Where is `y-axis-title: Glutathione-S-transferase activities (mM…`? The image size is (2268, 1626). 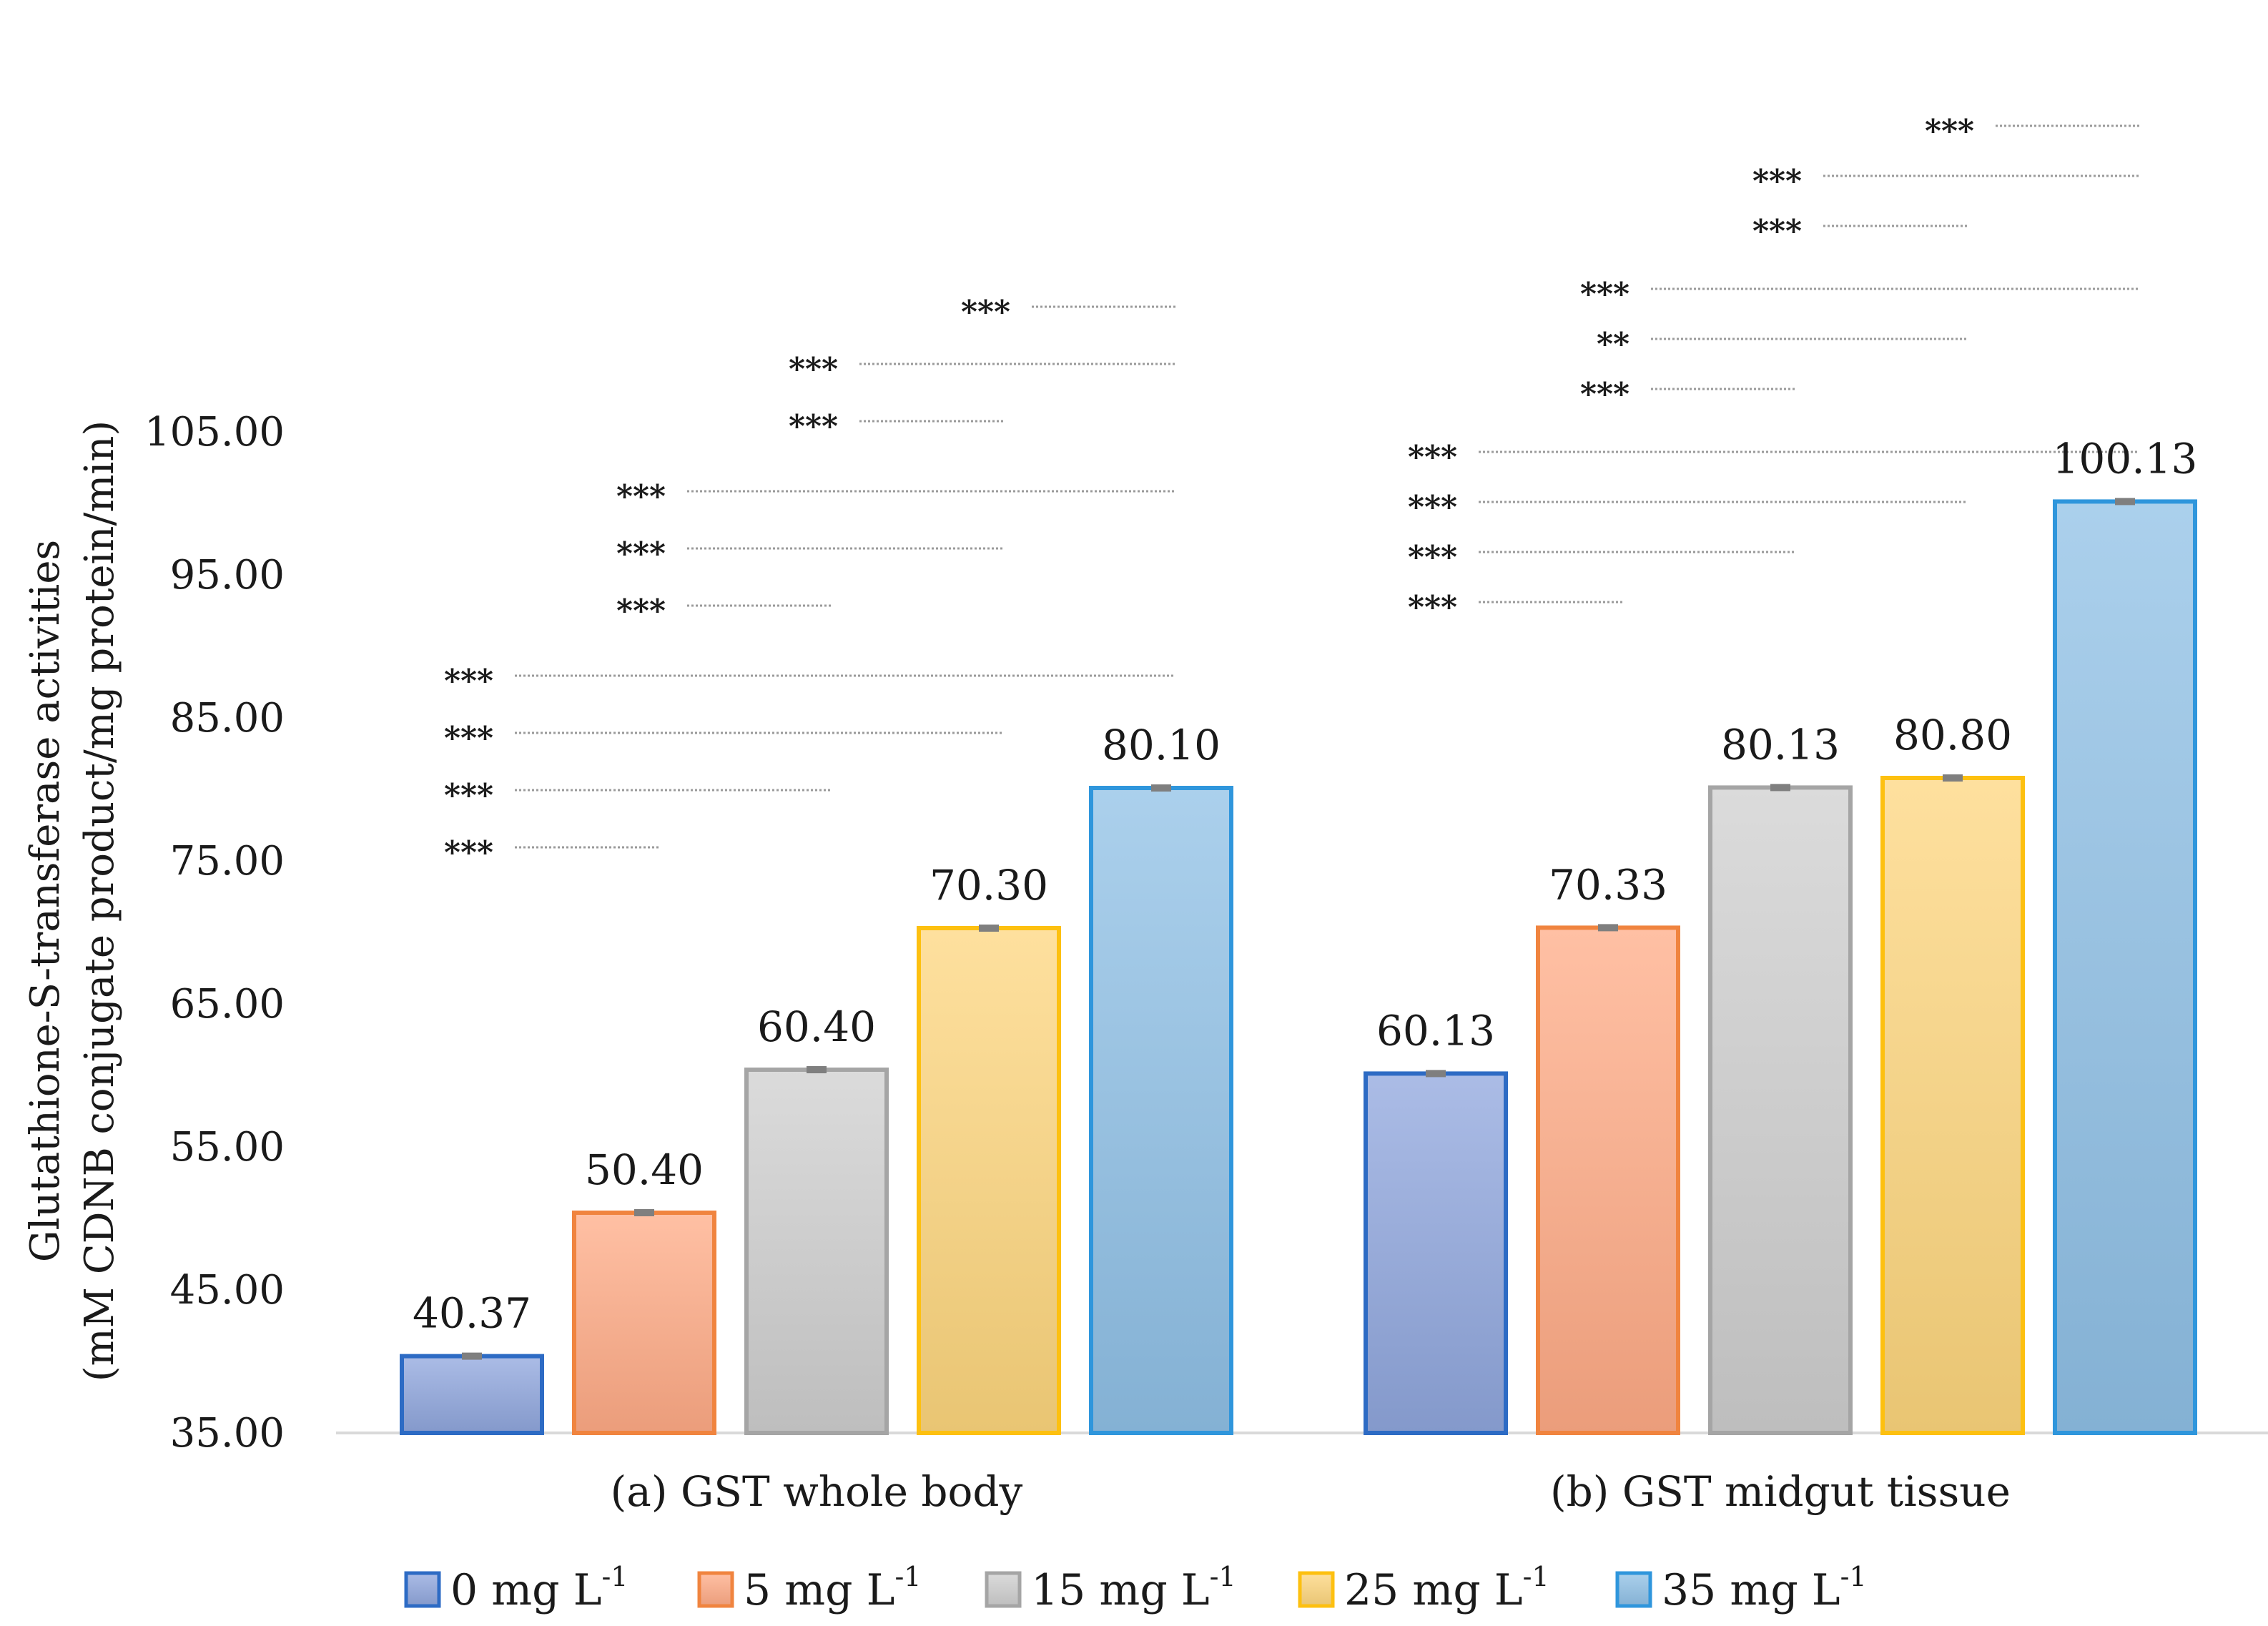
y-axis-title: Glutathione-S-transferase activities (mM… is located at coordinates (72, 901).